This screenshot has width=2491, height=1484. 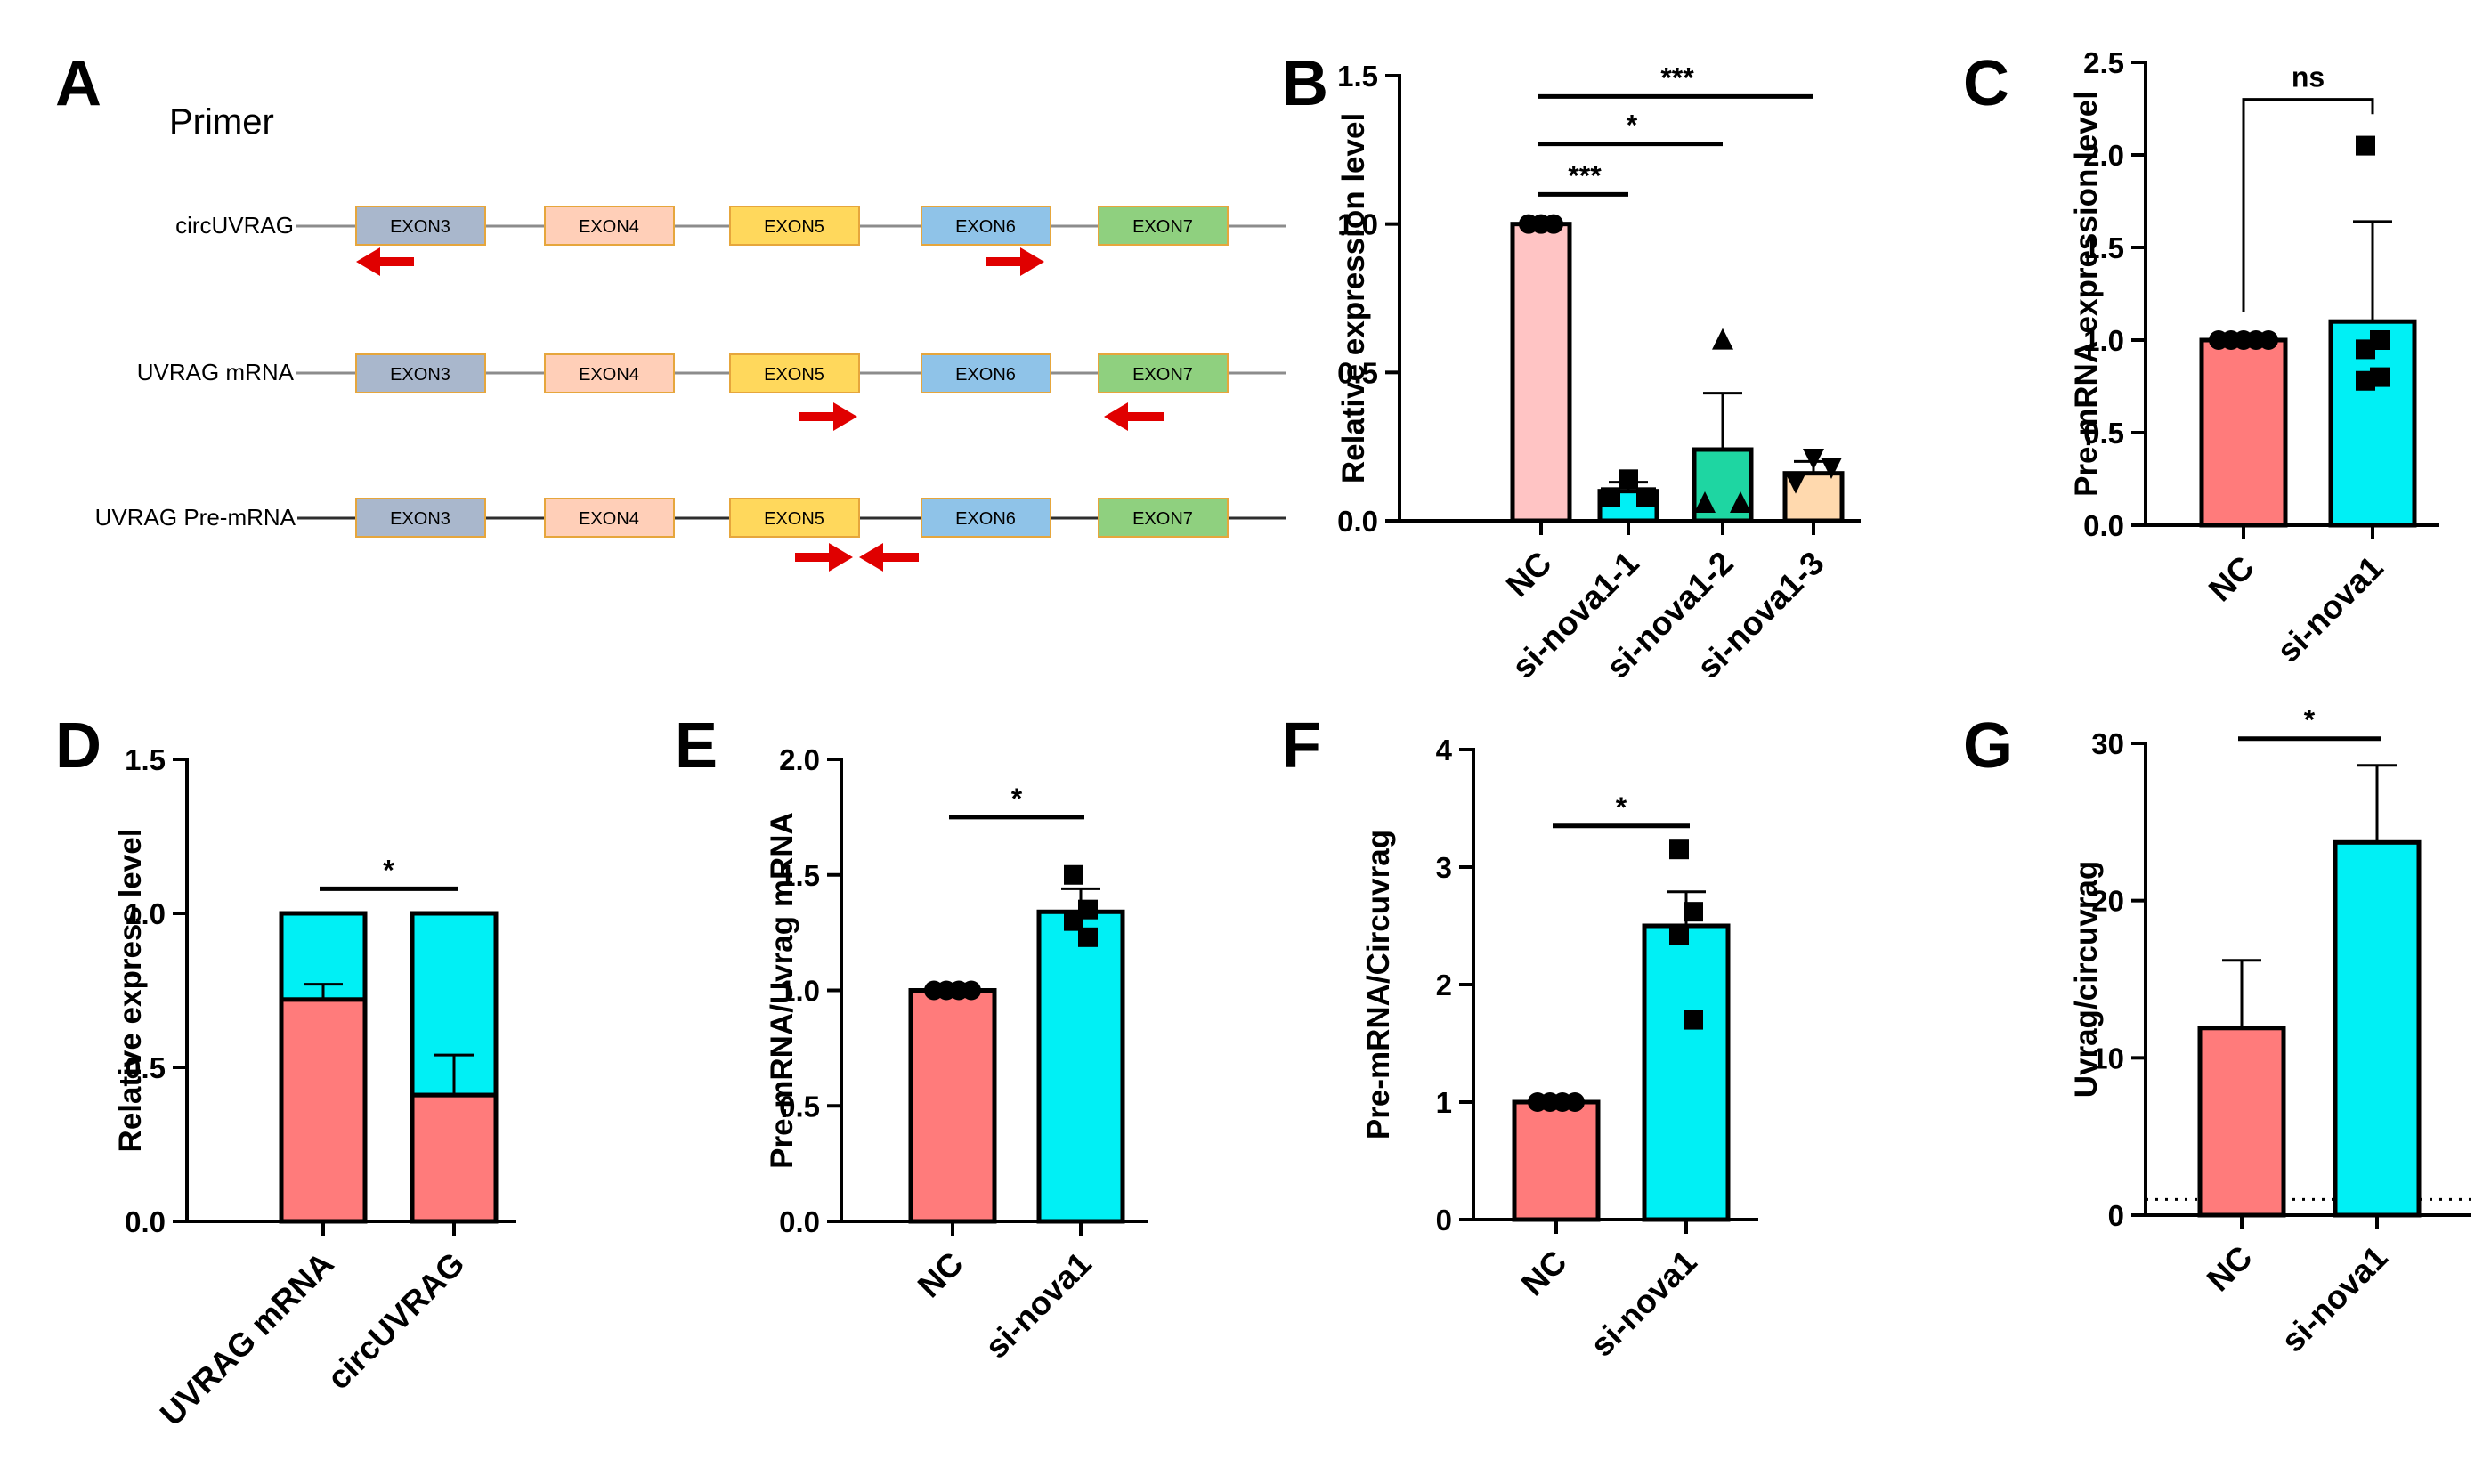 What do you see at coordinates (1353, 298) in the screenshot?
I see `y-axis-title: Relative expression level` at bounding box center [1353, 298].